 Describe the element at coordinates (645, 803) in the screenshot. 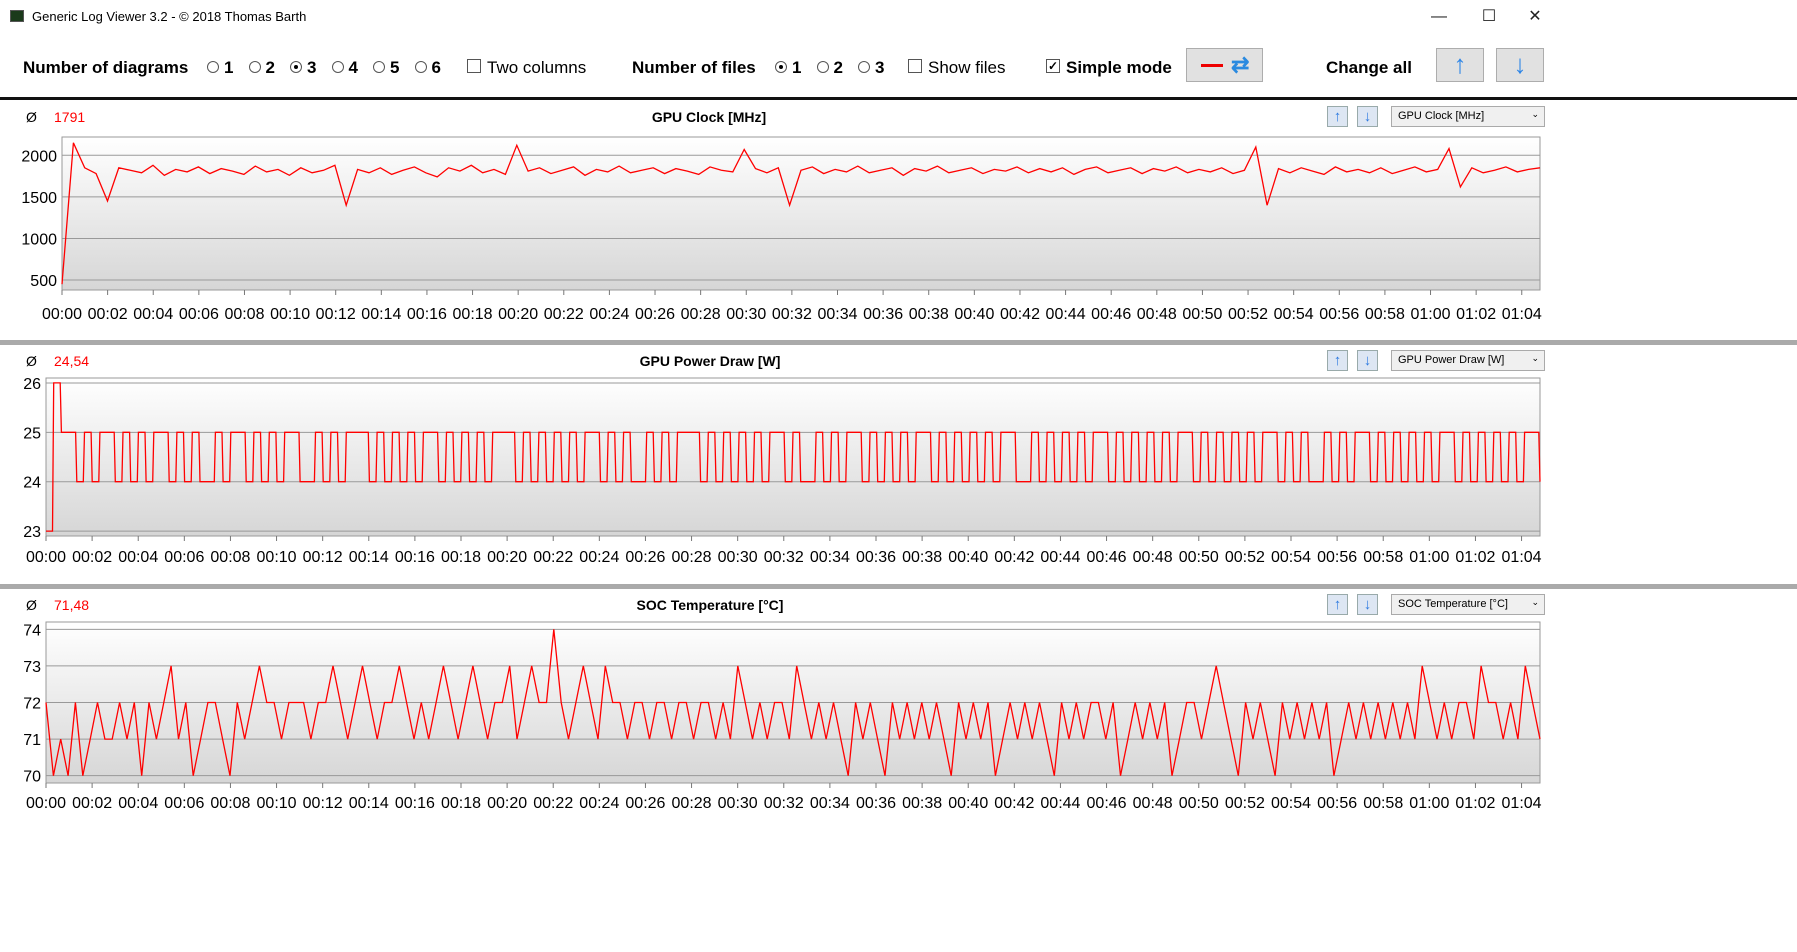

I see `x-tick-label: 00:26` at that location.